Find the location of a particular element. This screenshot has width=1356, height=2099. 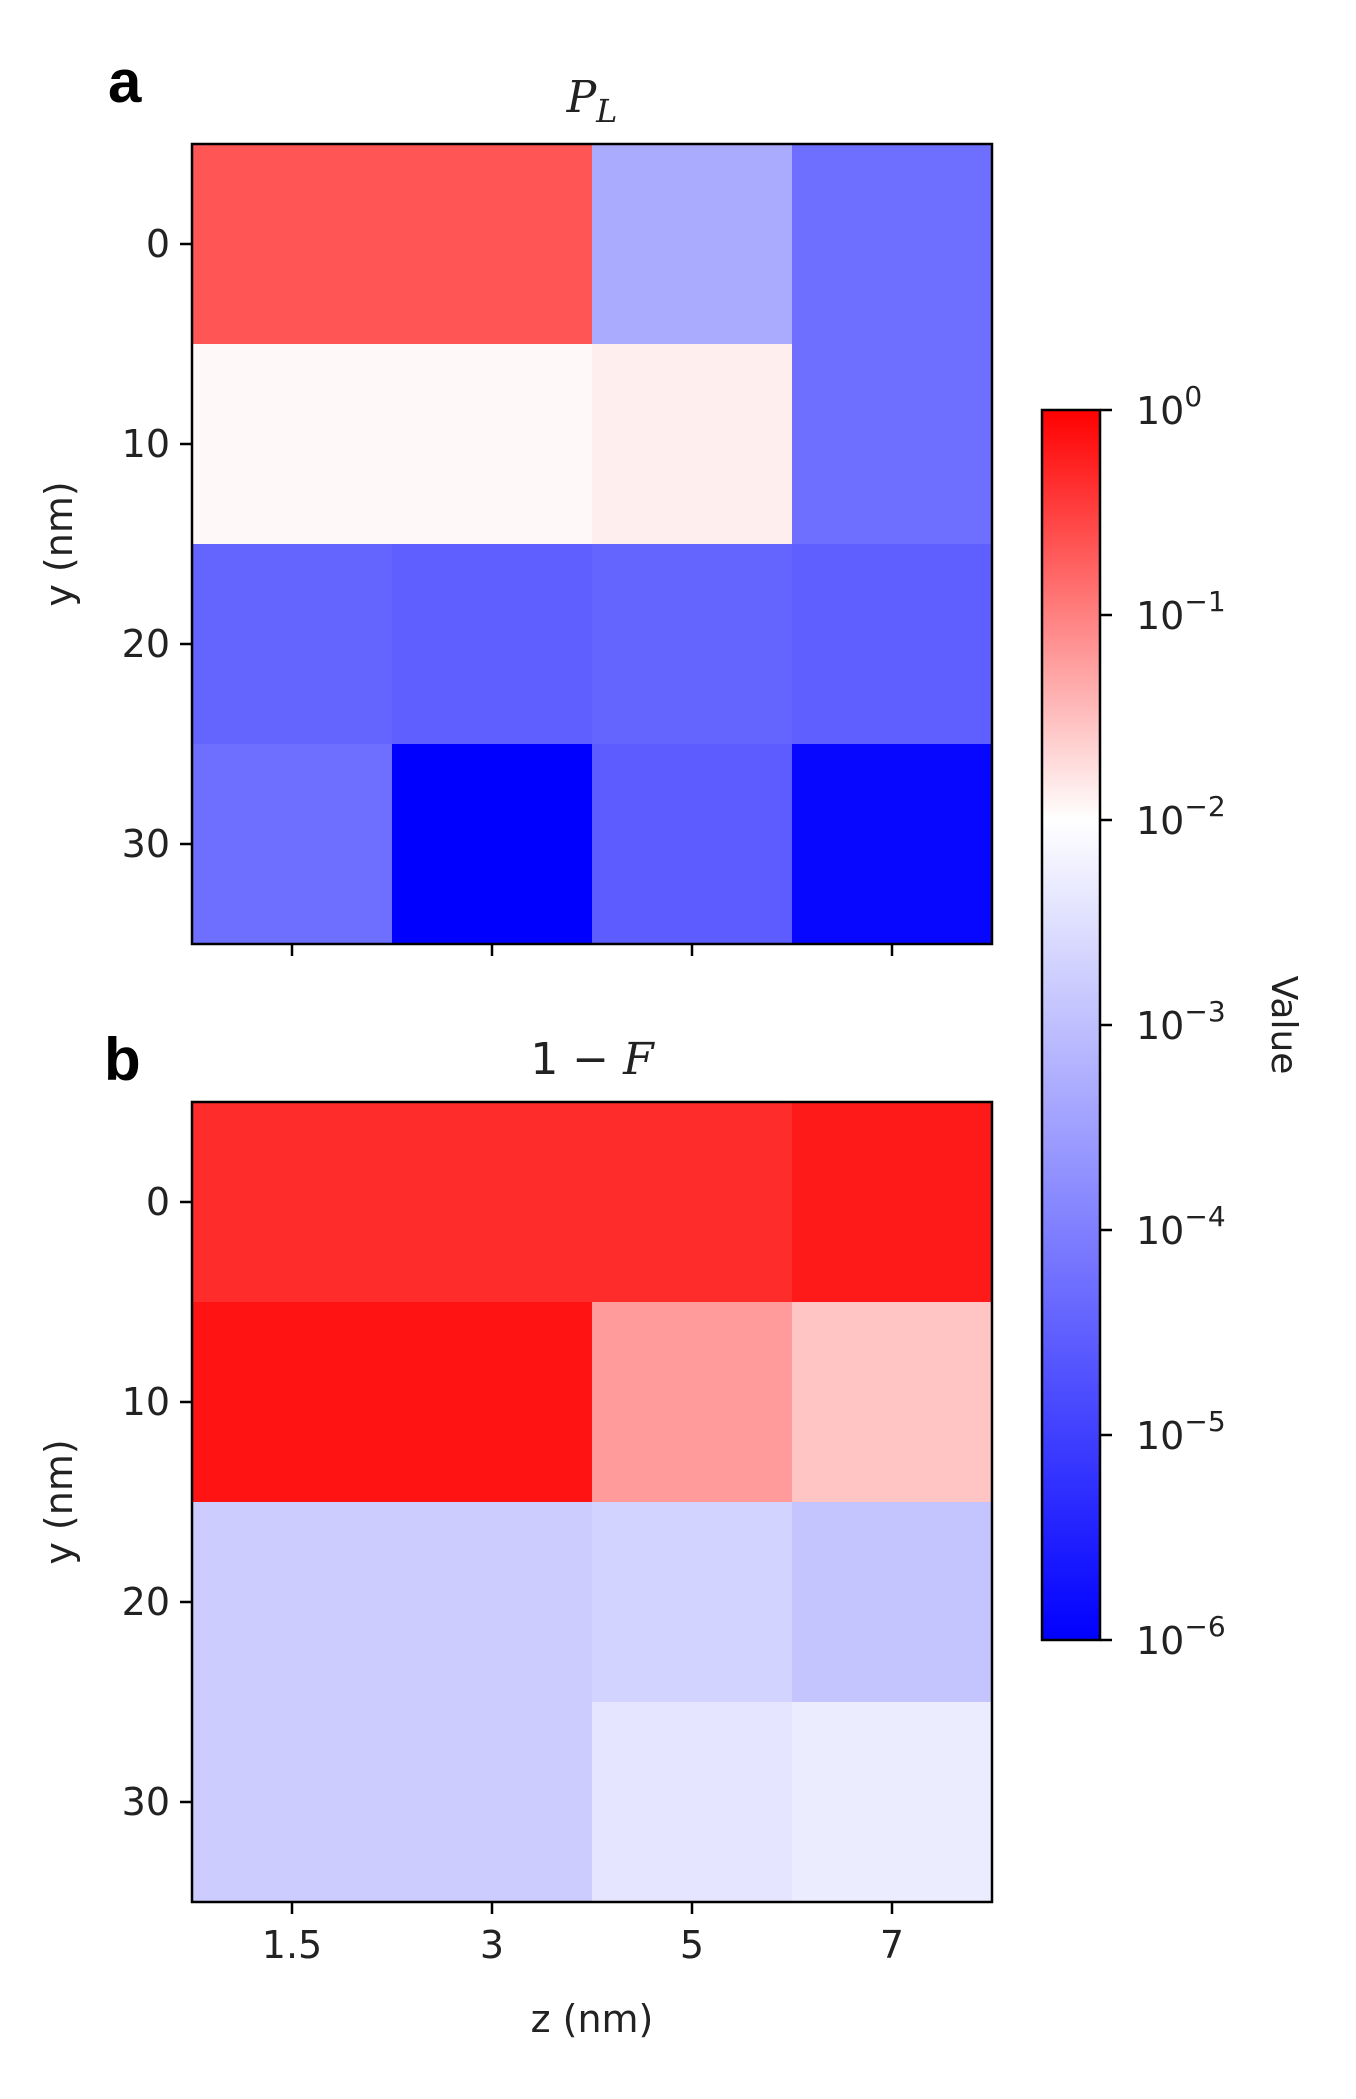

panel-b-title: 1 − F is located at coordinates (592, 1059).